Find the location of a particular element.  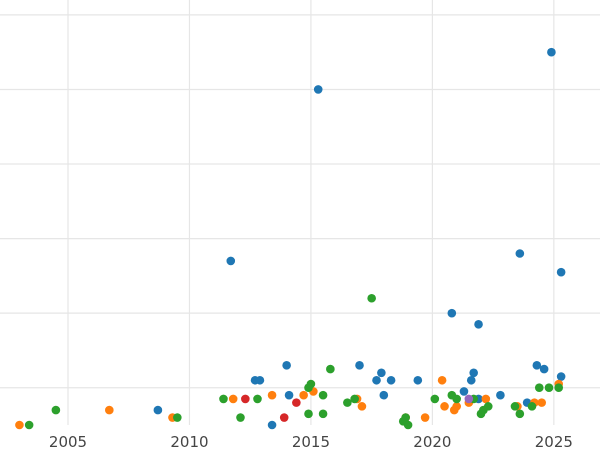

x-tick-label: 2010 is located at coordinates (189, 441).